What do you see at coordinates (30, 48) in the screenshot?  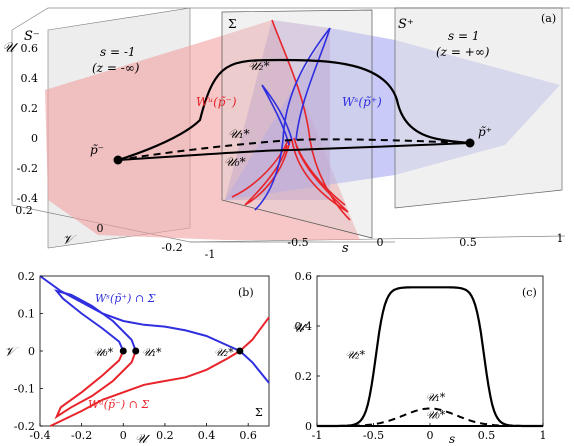 I see `panel-a-u-tick: 0.6` at bounding box center [30, 48].